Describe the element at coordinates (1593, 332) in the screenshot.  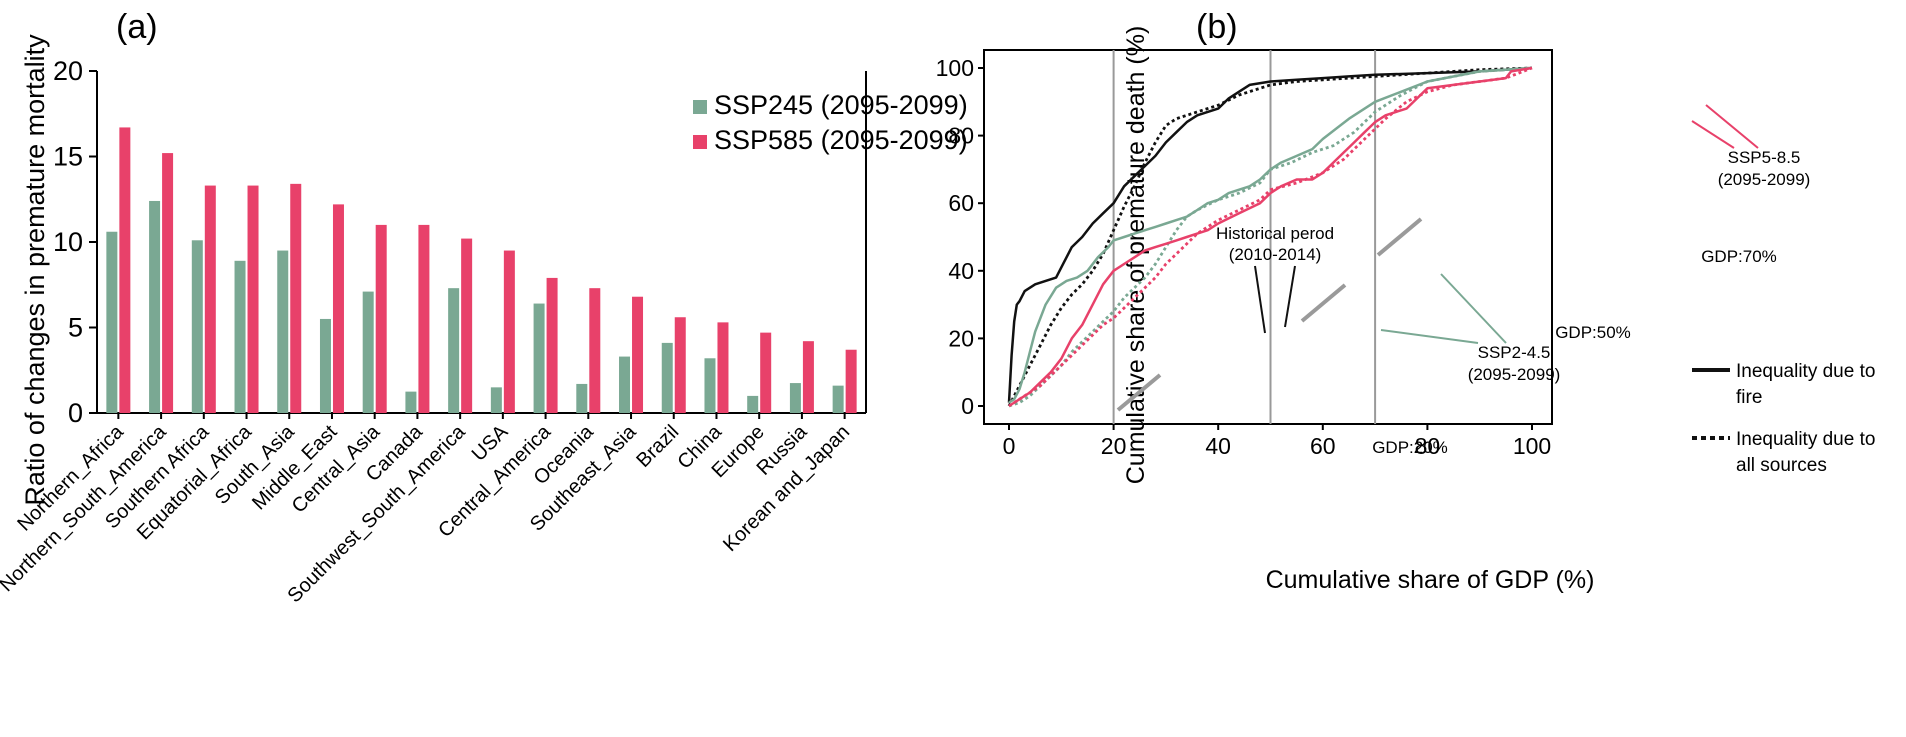
I see `gdp-50-label: GDP:50%` at that location.